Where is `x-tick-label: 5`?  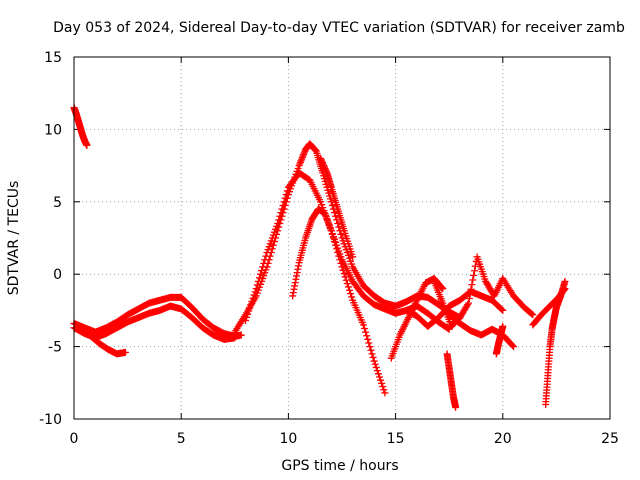 x-tick-label: 5 is located at coordinates (181, 439).